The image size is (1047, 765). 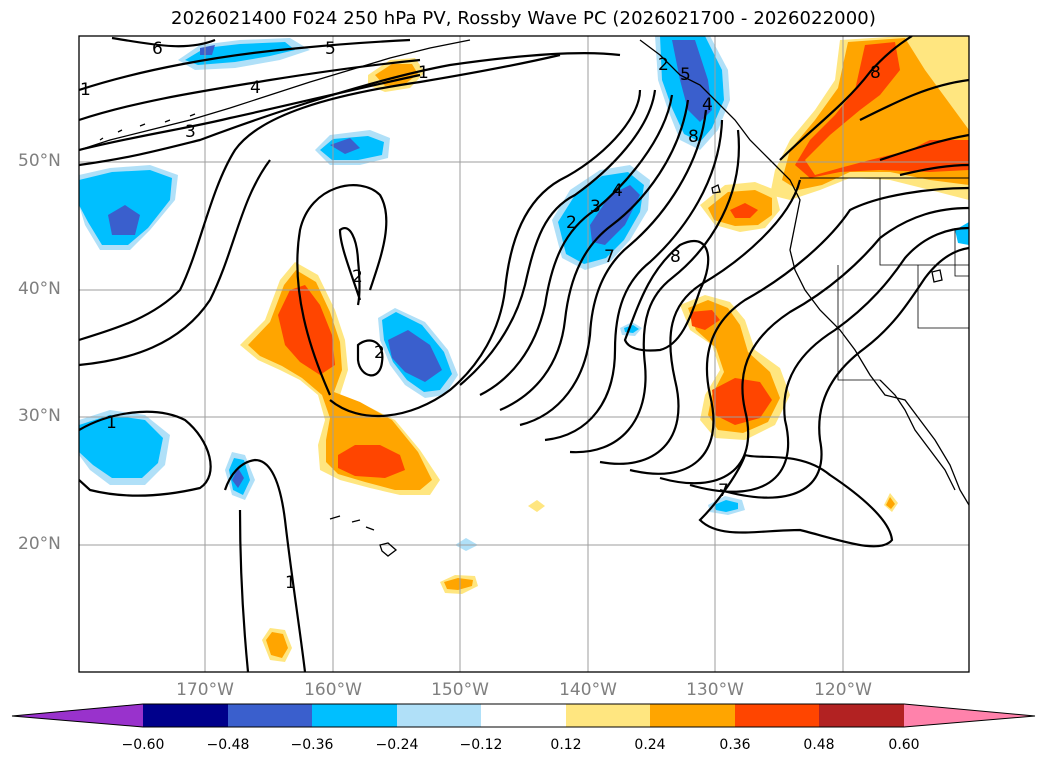 I want to click on colorbar-extend-min, so click(x=77, y=715).